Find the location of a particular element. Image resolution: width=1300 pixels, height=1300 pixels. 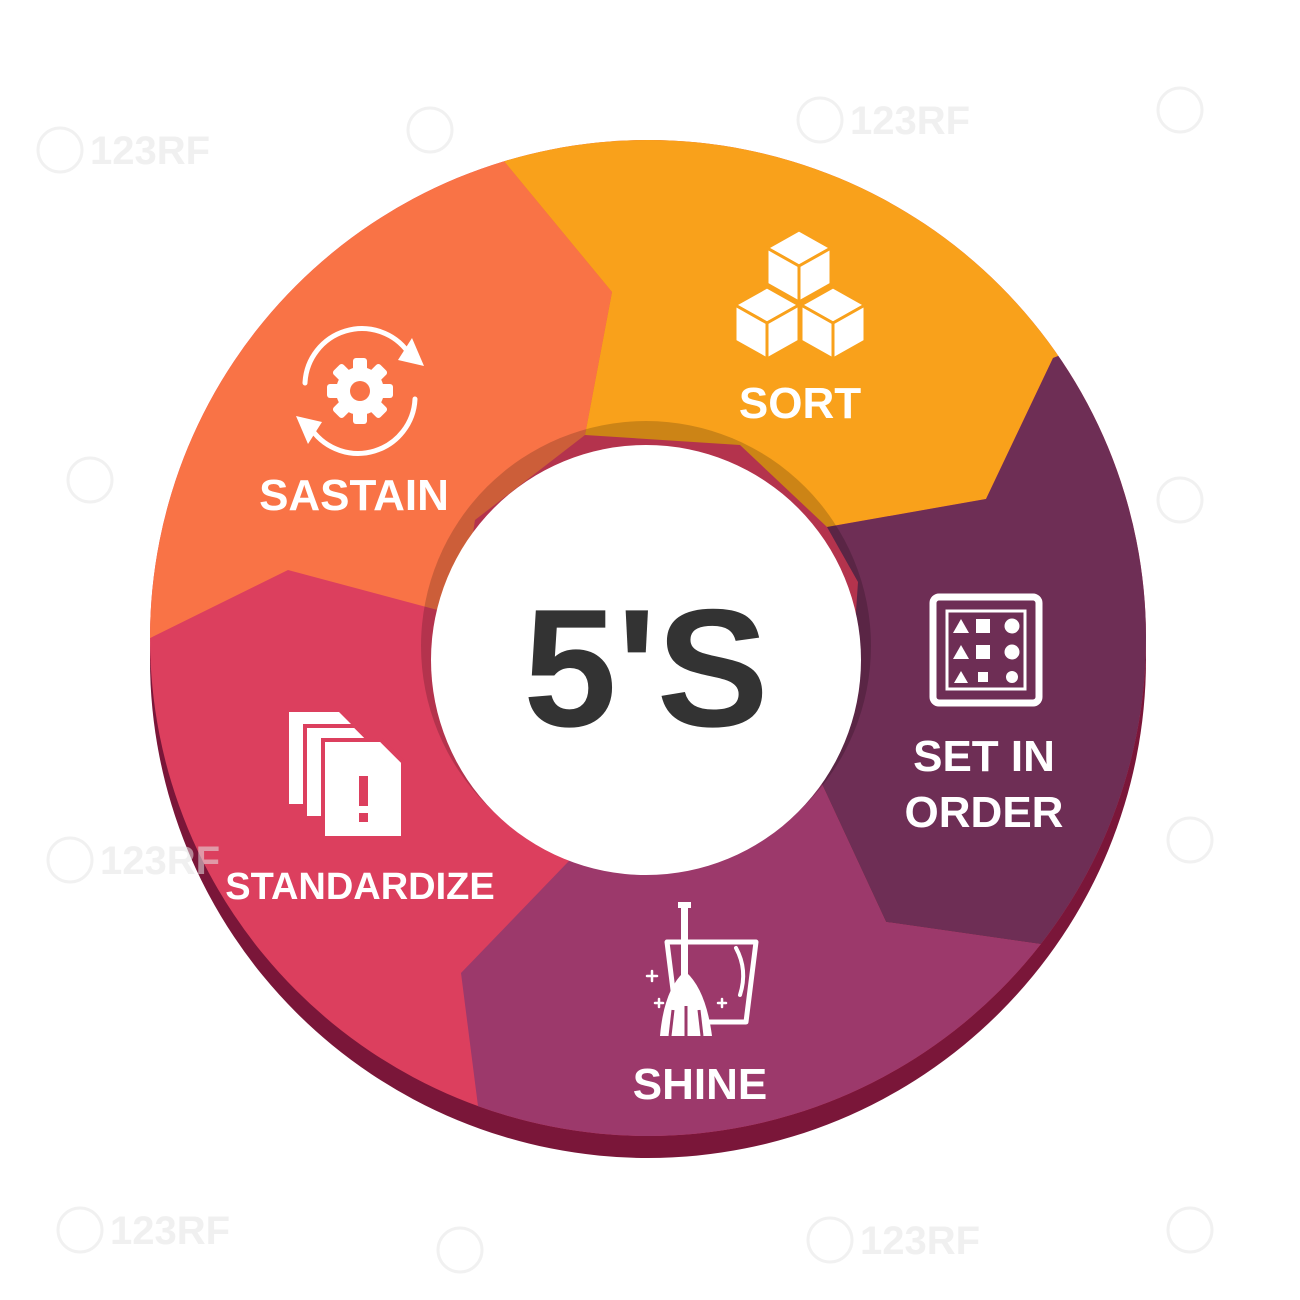

segment-label-standardize: STANDARDIZE is located at coordinates (360, 887).